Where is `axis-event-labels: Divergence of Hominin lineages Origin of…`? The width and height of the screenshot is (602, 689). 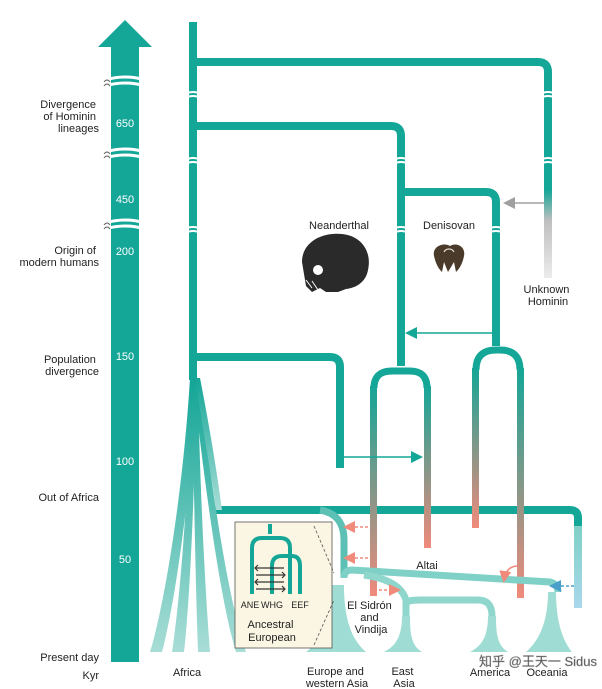
axis-event-labels: Divergence of Hominin lineages Origin of… is located at coordinates (60, 390).